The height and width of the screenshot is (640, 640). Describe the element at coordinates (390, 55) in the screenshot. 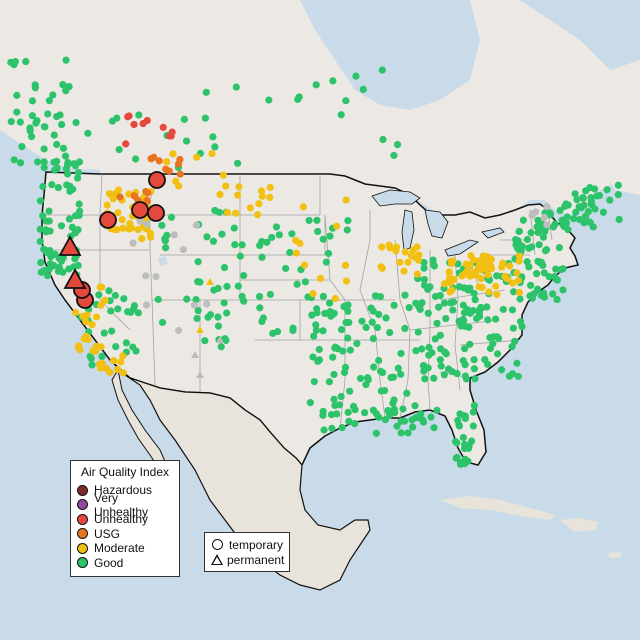

I see `hudson-bay` at that location.